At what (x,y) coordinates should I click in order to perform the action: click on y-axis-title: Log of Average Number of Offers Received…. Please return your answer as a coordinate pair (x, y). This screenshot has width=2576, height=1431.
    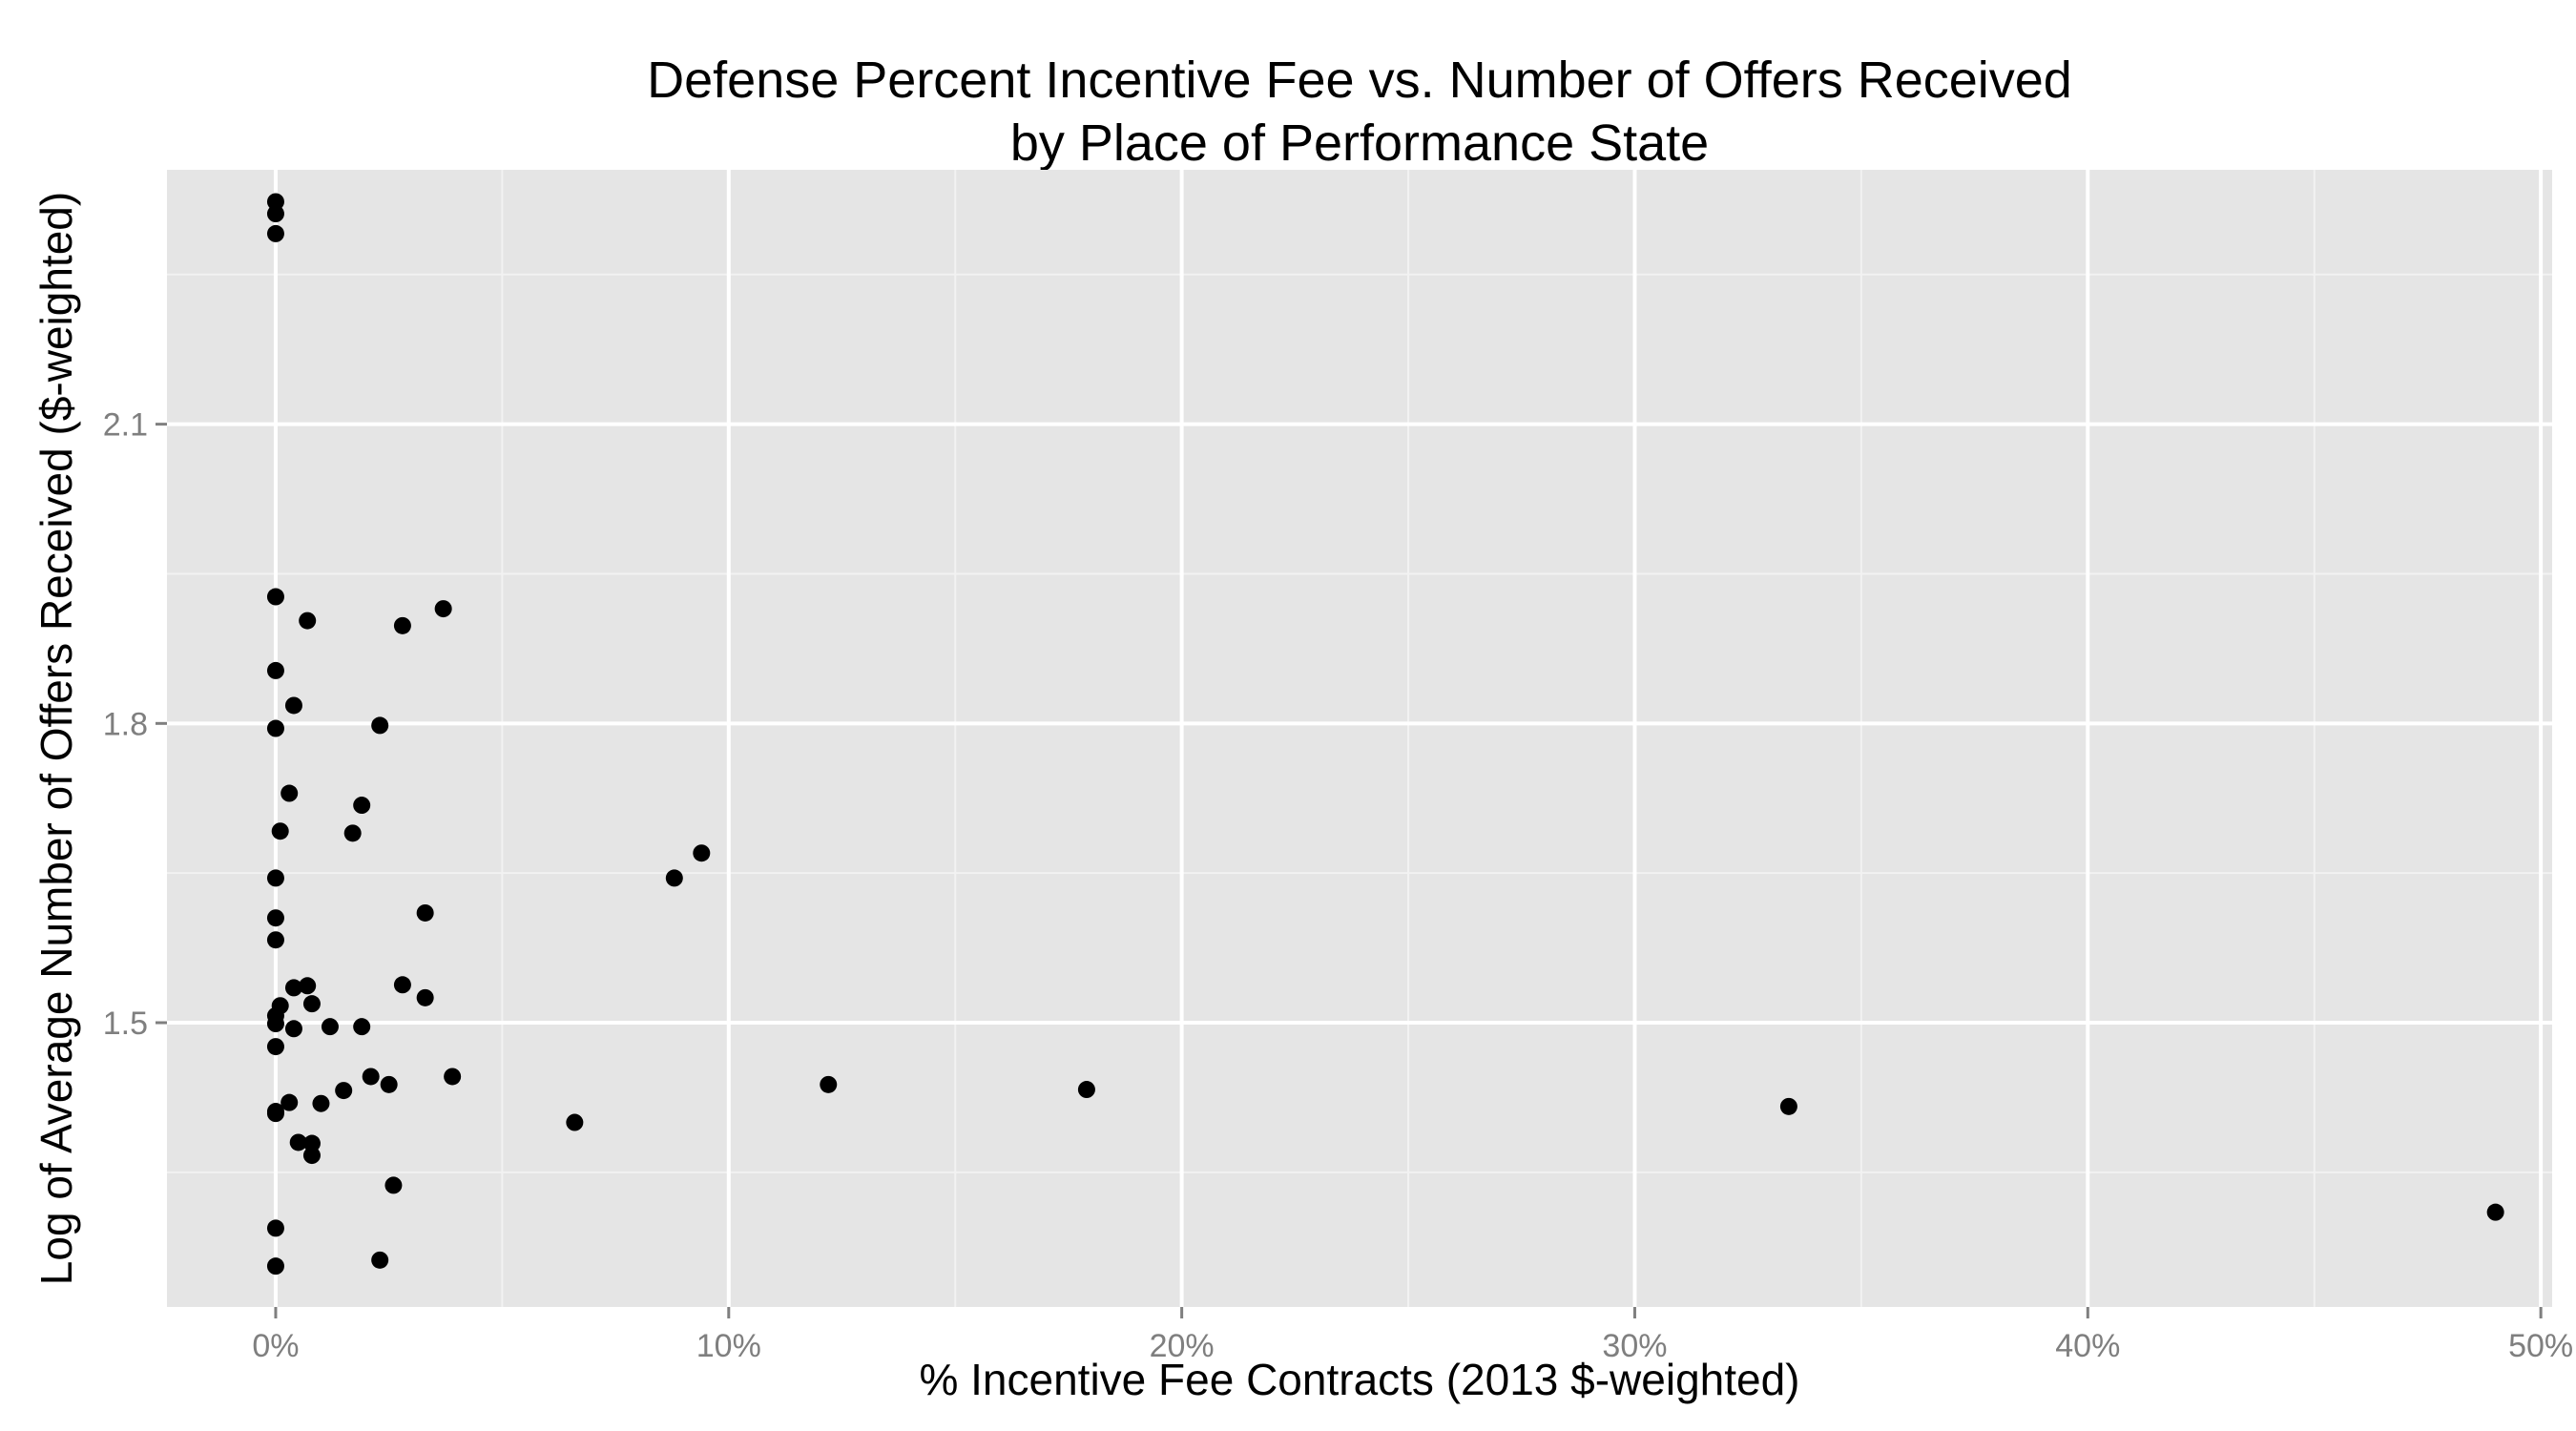
    Looking at the image, I should click on (56, 738).